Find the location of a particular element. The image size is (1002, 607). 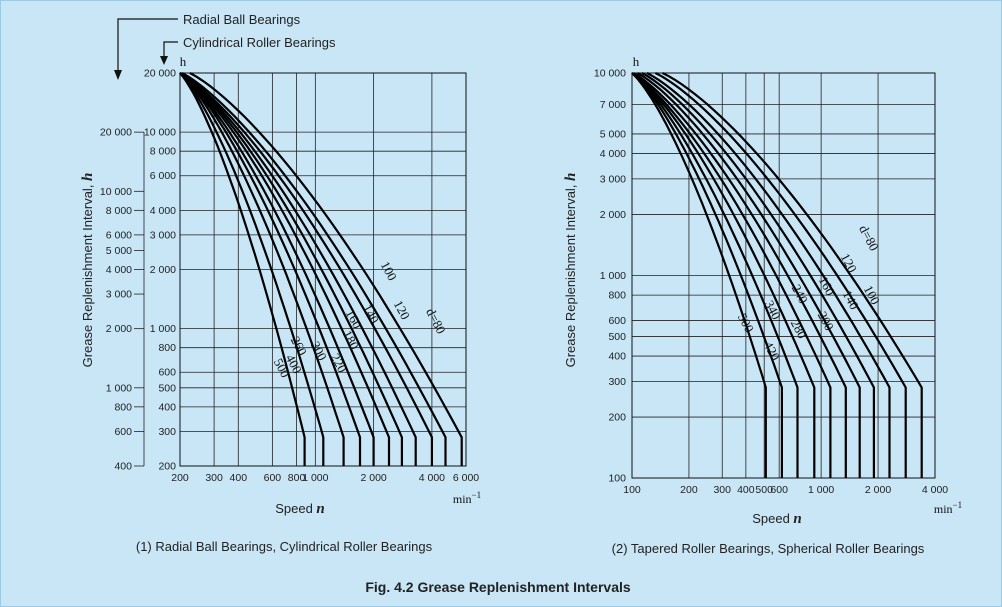

annotation-radial-leader is located at coordinates (147, 45).